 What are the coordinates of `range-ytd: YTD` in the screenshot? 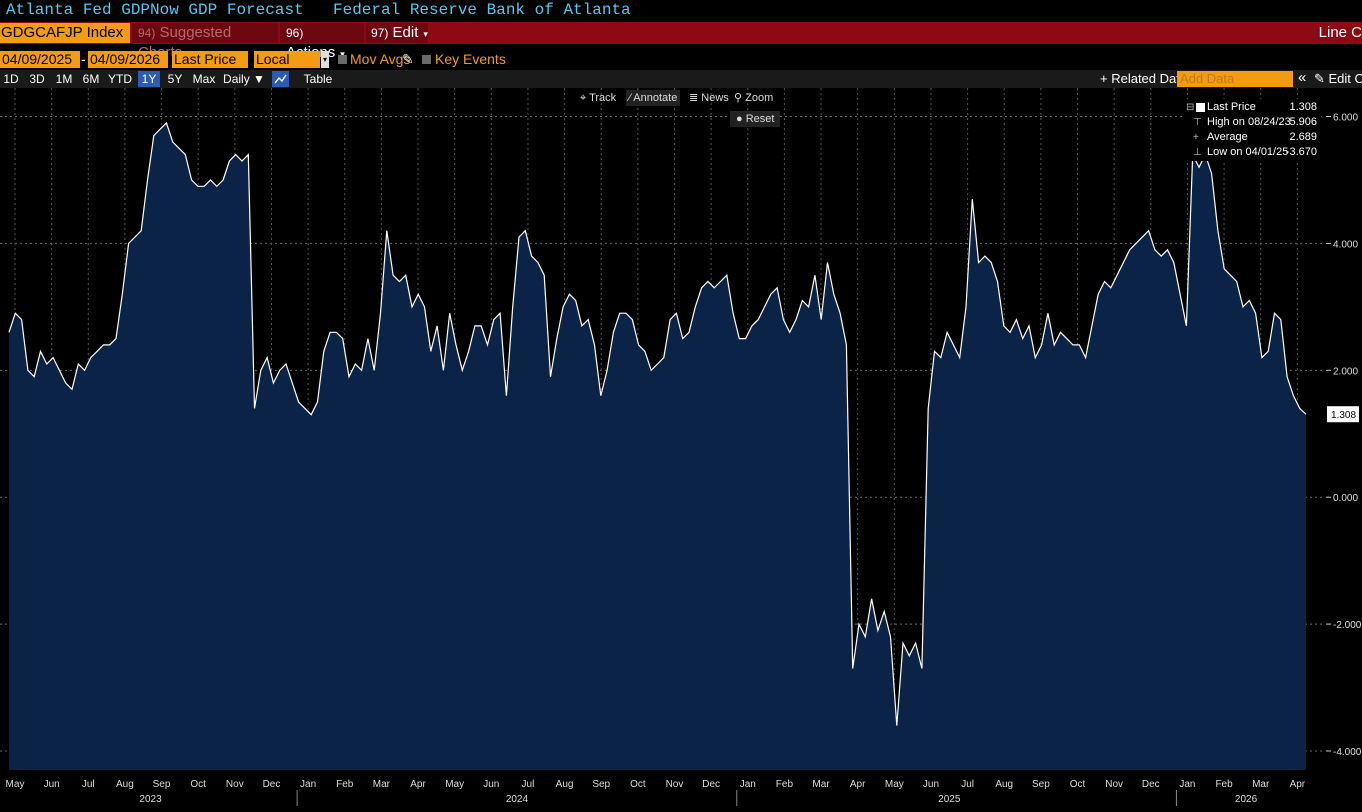 It's located at (120, 79).